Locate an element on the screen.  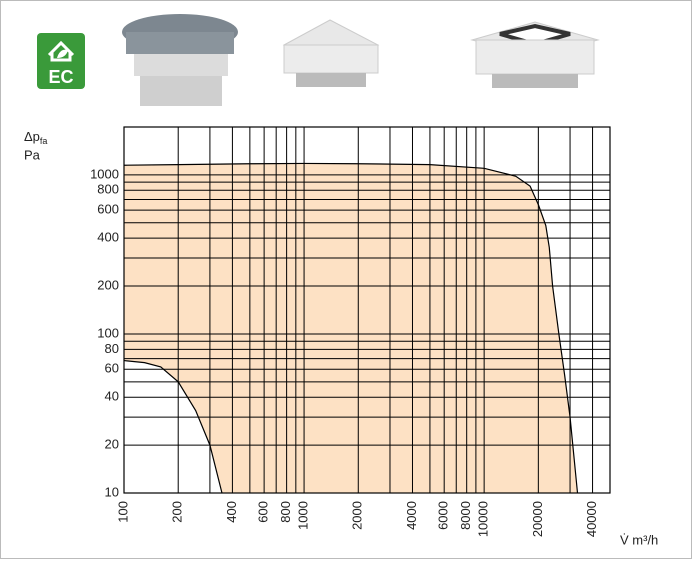
y-tick-label: 60 is located at coordinates (112, 368).